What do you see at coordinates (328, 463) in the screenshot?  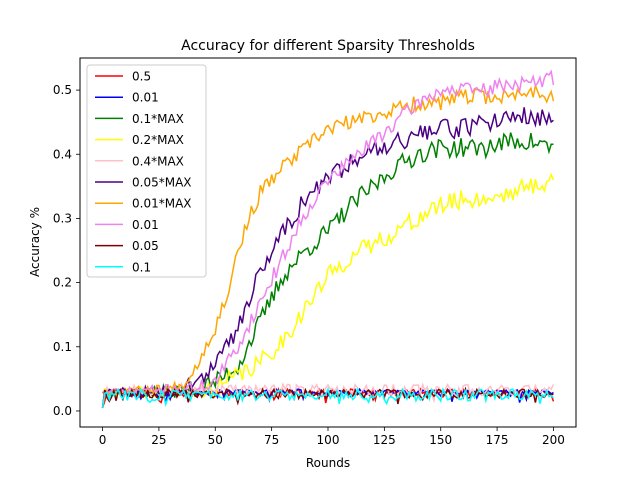 I see `x-axis-label: Rounds` at bounding box center [328, 463].